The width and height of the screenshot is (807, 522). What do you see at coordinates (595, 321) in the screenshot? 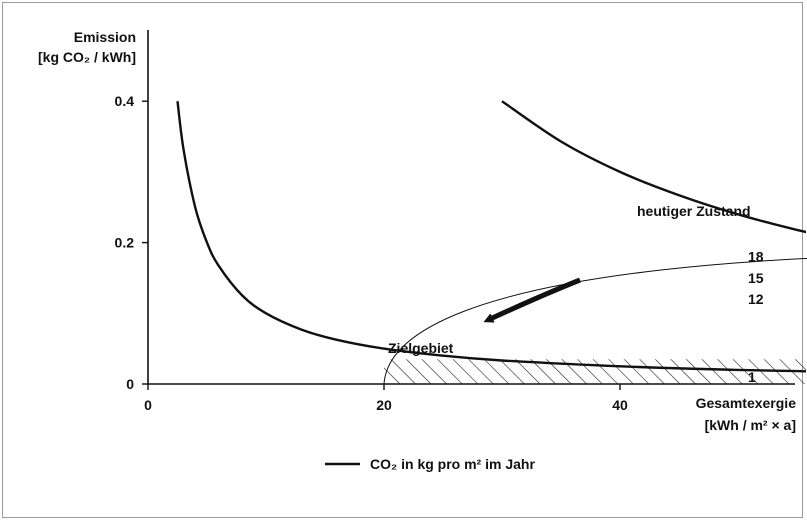
I see `target-region-outline` at bounding box center [595, 321].